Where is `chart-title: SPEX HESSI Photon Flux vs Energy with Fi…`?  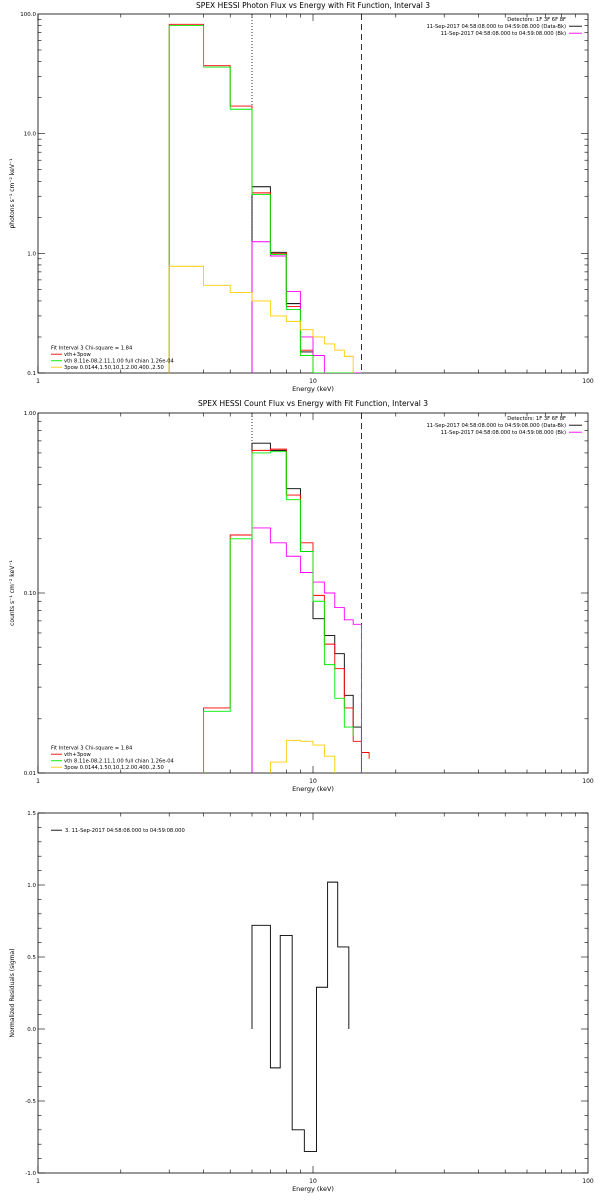
chart-title: SPEX HESSI Photon Flux vs Energy with Fi… is located at coordinates (313, 5).